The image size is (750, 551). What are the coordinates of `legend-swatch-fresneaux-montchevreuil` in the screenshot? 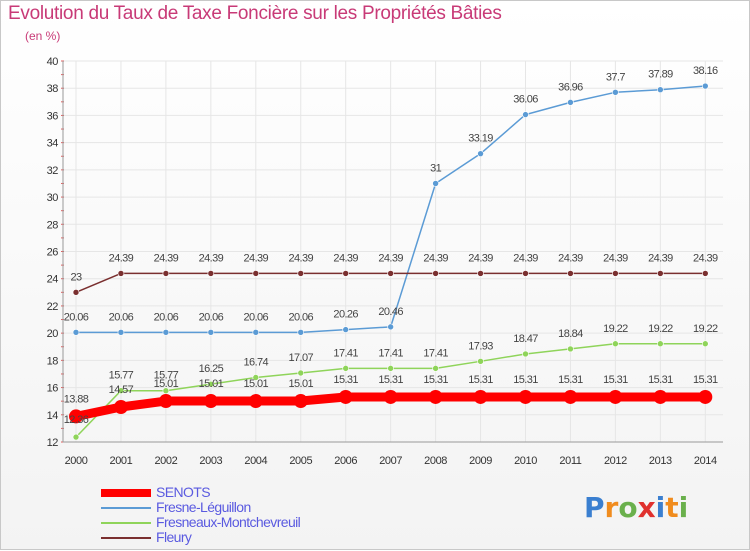 It's located at (126, 523).